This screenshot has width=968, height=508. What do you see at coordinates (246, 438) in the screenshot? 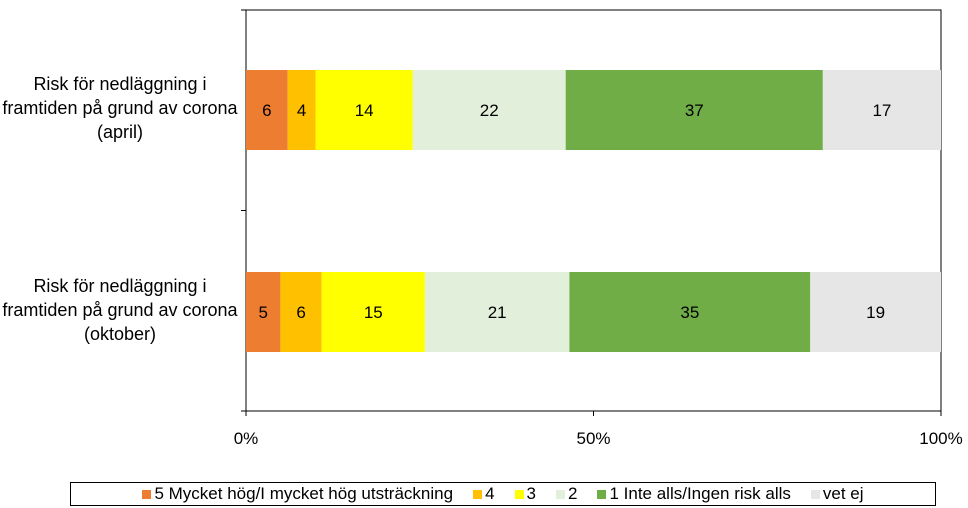
I see `x-tick-label-0: 0%` at bounding box center [246, 438].